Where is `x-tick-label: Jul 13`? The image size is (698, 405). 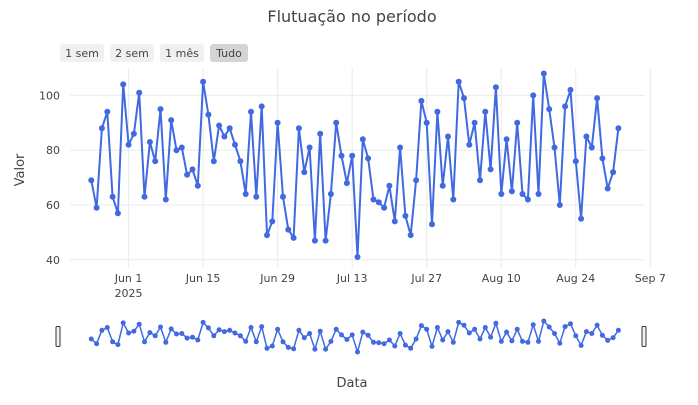
x-tick-label: Jul 13 is located at coordinates (352, 278).